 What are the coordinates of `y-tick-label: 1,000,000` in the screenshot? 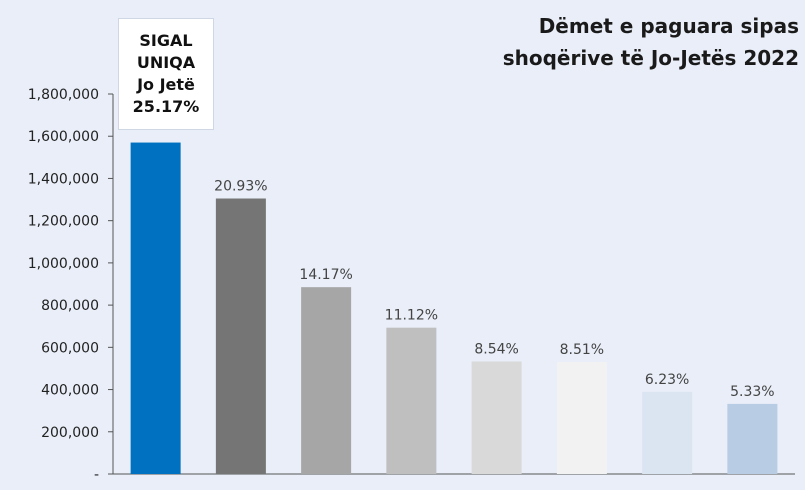 It's located at (63, 264).